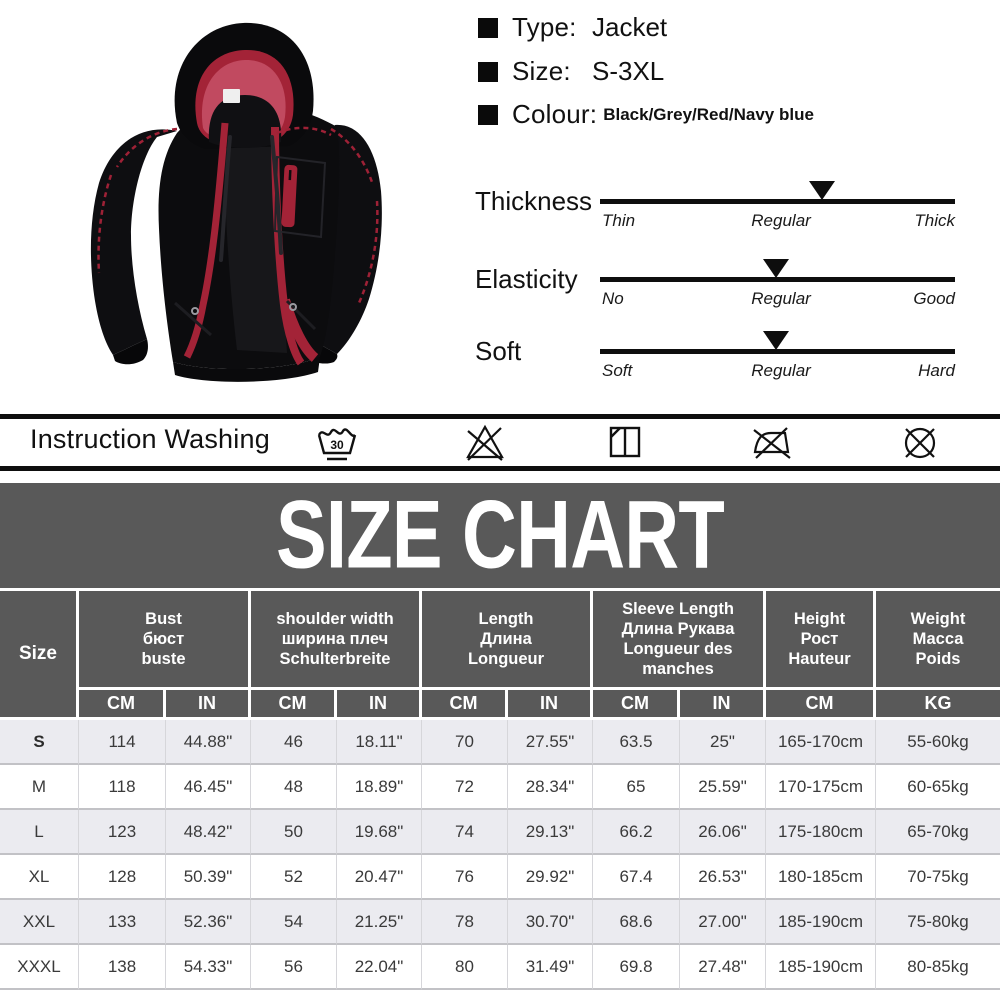 The width and height of the screenshot is (1000, 1000). Describe the element at coordinates (636, 877) in the screenshot. I see `table-cell: 67.4` at that location.